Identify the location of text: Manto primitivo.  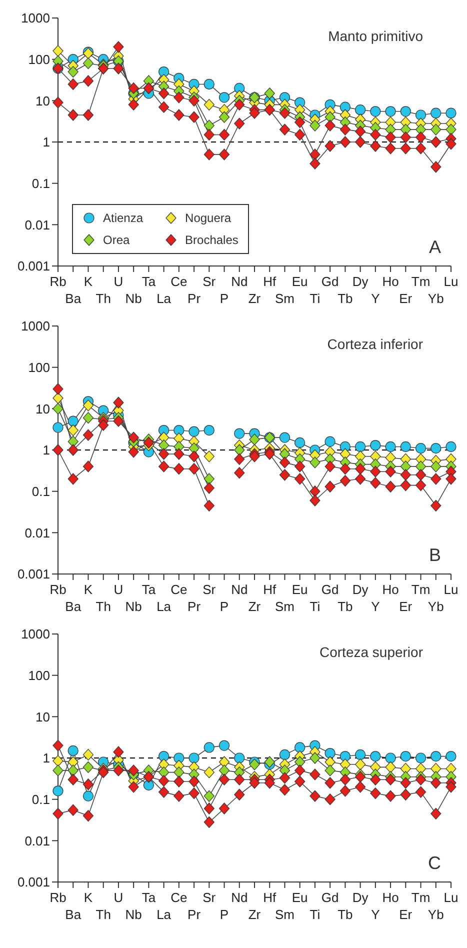
(375, 36).